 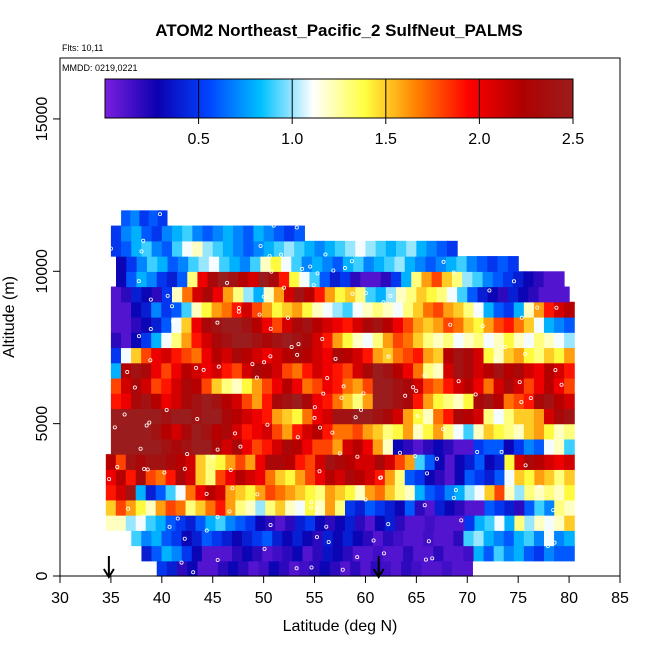 What do you see at coordinates (213, 598) in the screenshot?
I see `x-tick-label: 45` at bounding box center [213, 598].